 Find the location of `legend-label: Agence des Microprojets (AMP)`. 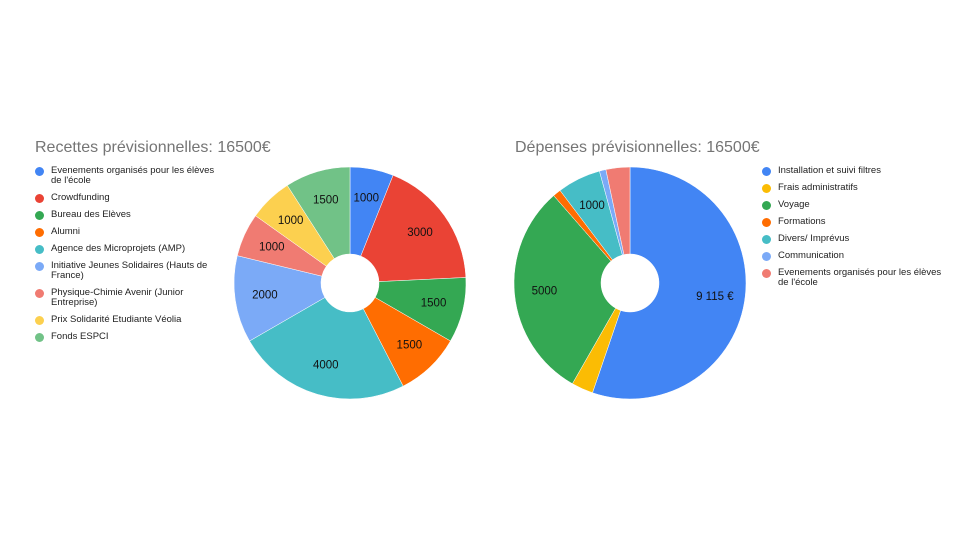

legend-label: Agence des Microprojets (AMP) is located at coordinates (118, 248).